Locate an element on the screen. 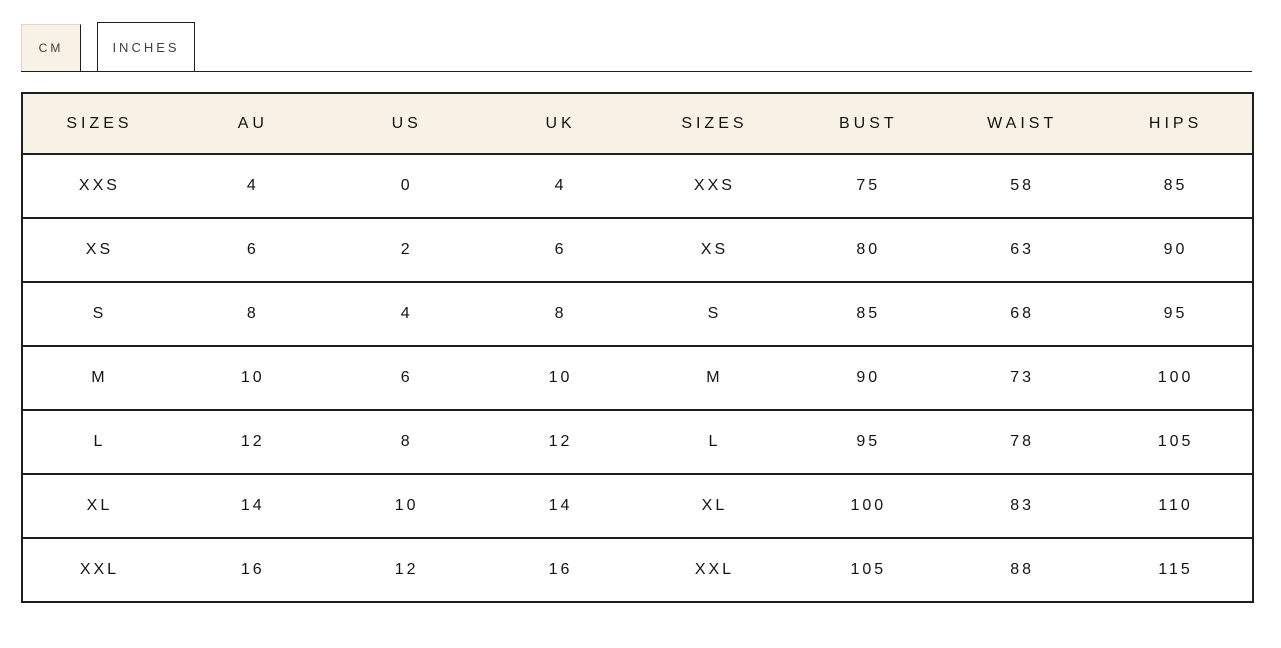 This screenshot has height=648, width=1281. unit-tabs: CM INCHES is located at coordinates (636, 47).